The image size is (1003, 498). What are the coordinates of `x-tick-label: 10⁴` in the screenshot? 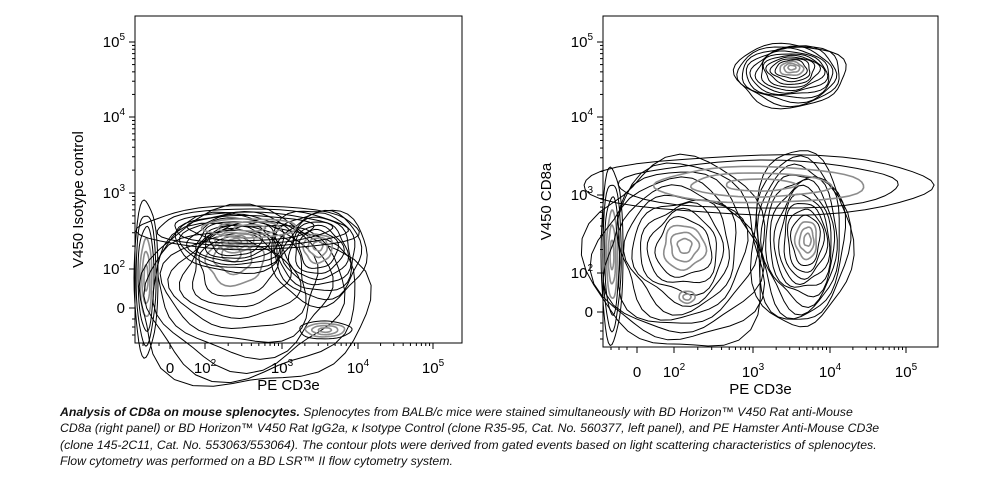 It's located at (830, 371).